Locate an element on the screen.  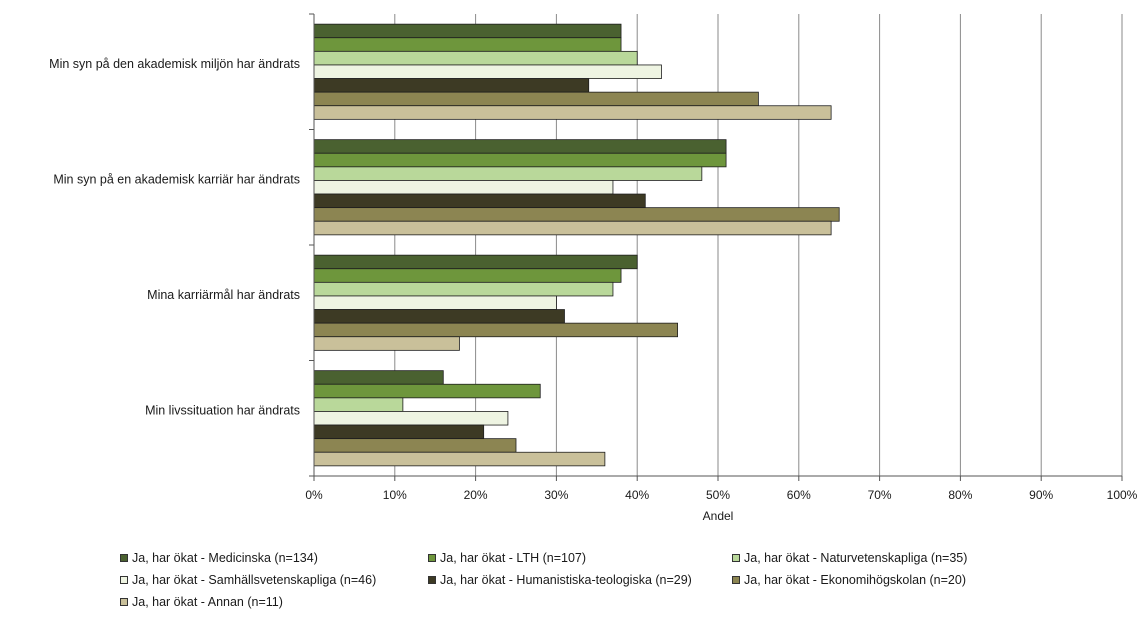
legend-item: Ja, har ökat - Medicinska (n=134) is located at coordinates (219, 558).